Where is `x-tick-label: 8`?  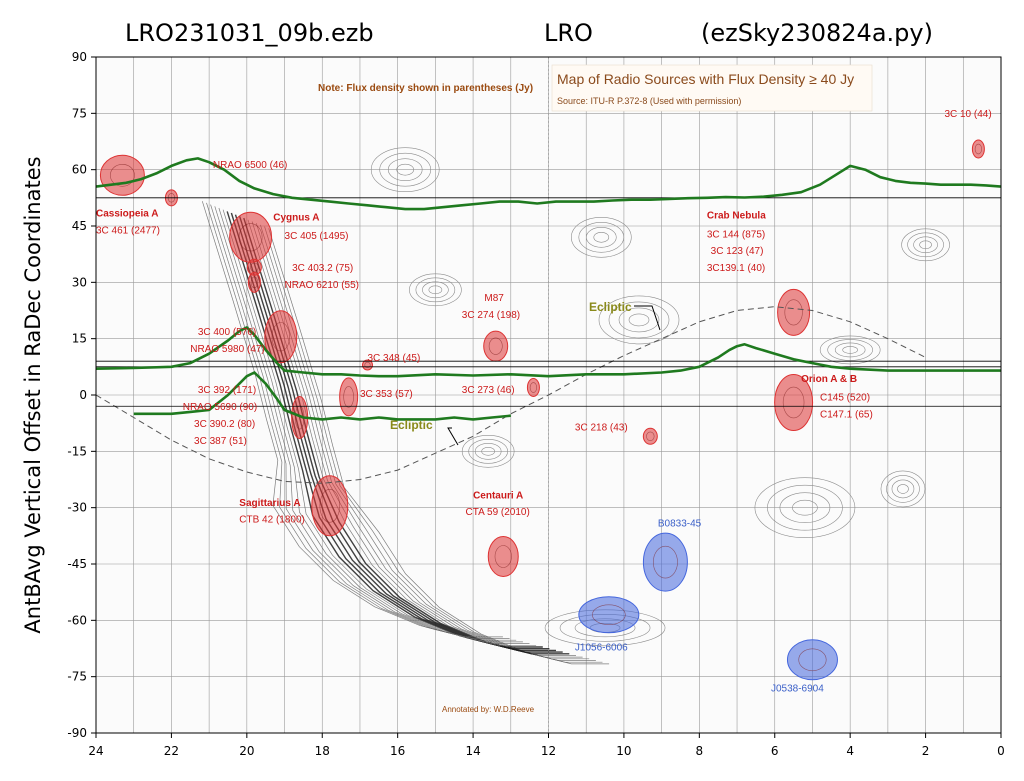
x-tick-label: 8 is located at coordinates (700, 751).